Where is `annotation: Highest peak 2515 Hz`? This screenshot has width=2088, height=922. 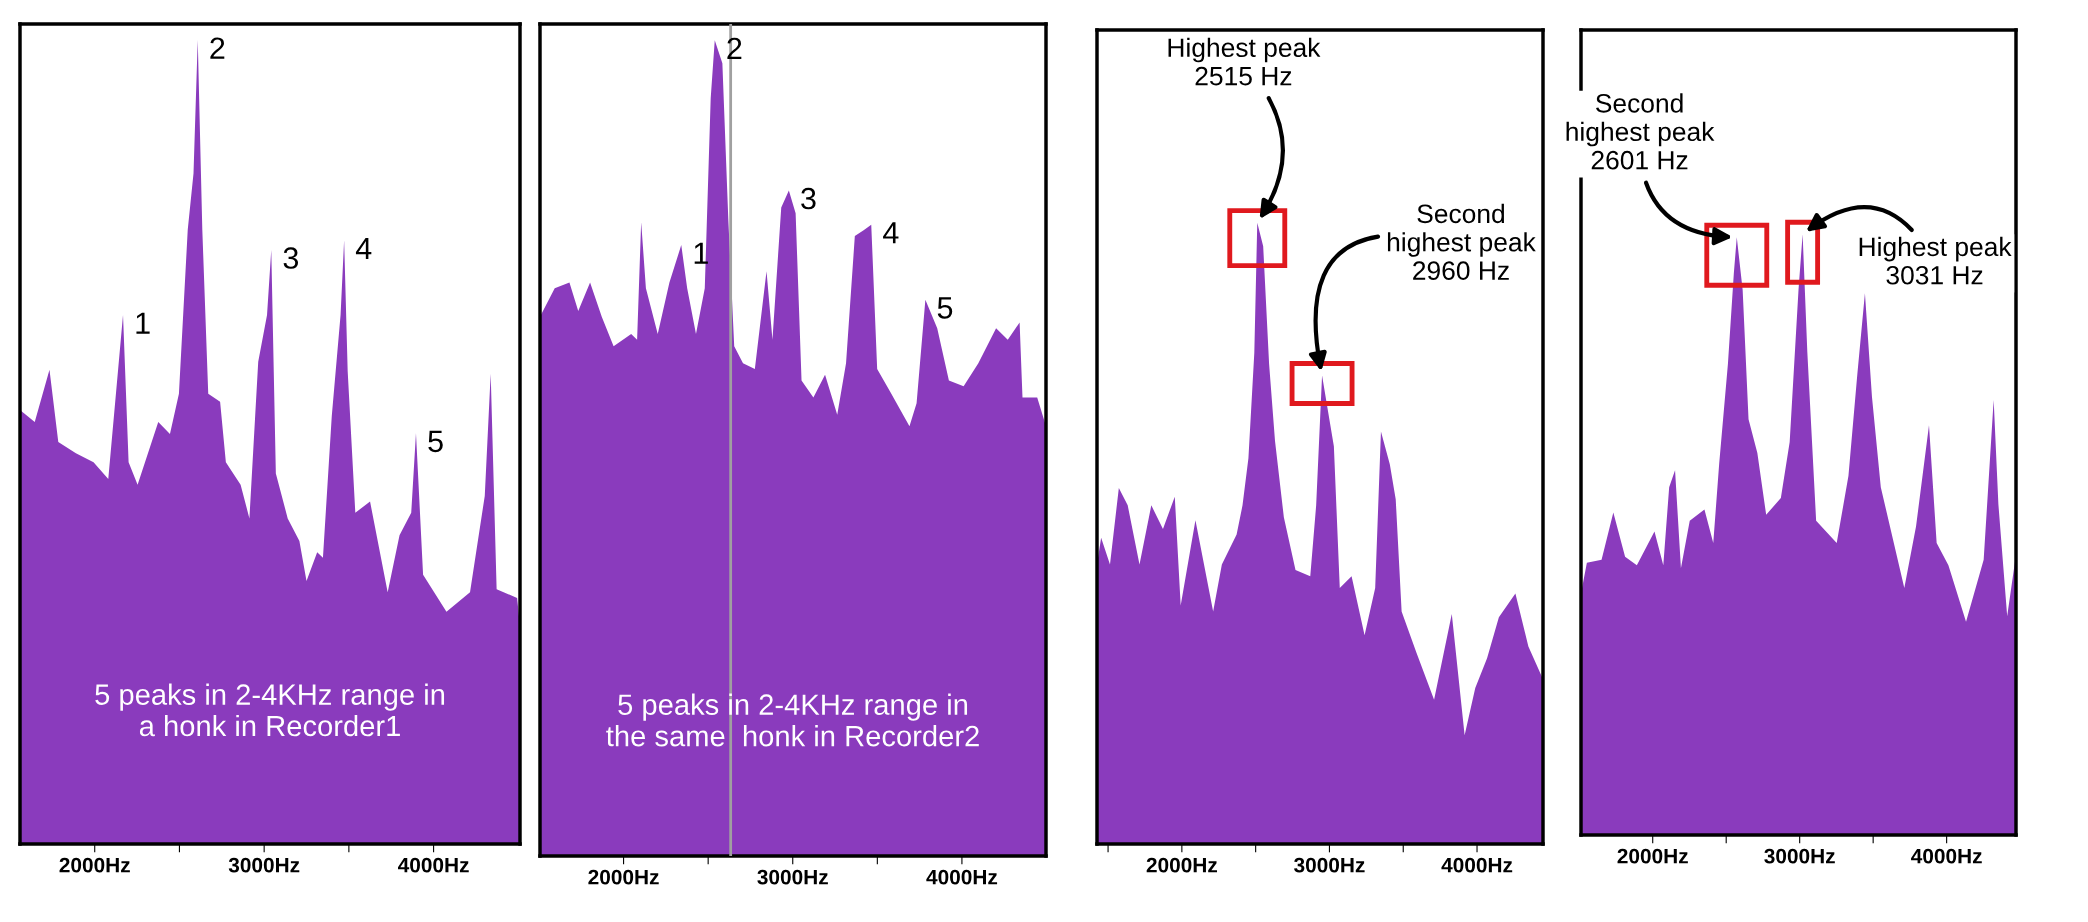
annotation: Highest peak 2515 Hz is located at coordinates (1244, 61).